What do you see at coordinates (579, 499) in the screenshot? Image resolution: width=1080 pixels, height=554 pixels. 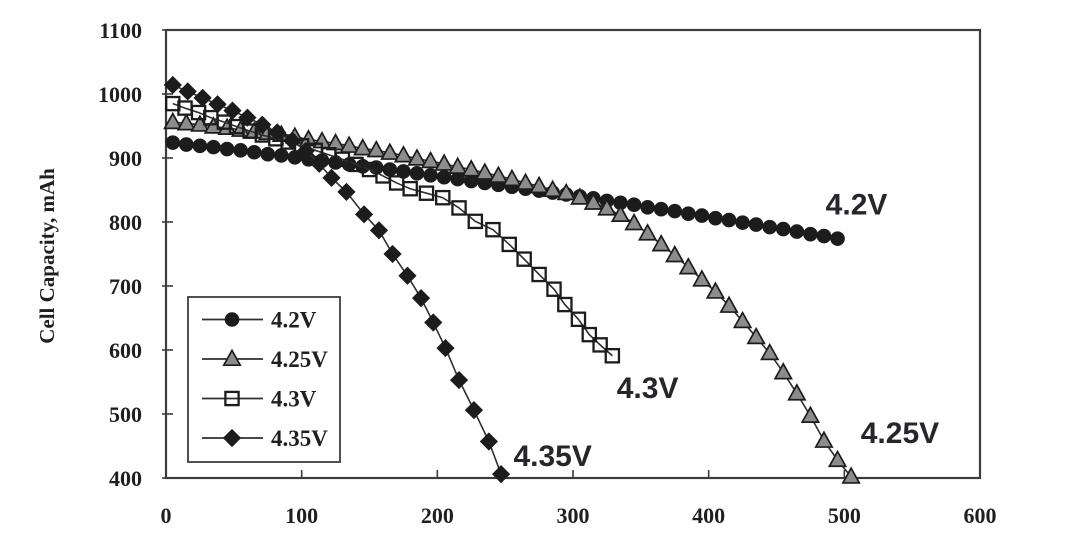 I see `x-axis: 0 100 200 300 400 500 600` at bounding box center [579, 499].